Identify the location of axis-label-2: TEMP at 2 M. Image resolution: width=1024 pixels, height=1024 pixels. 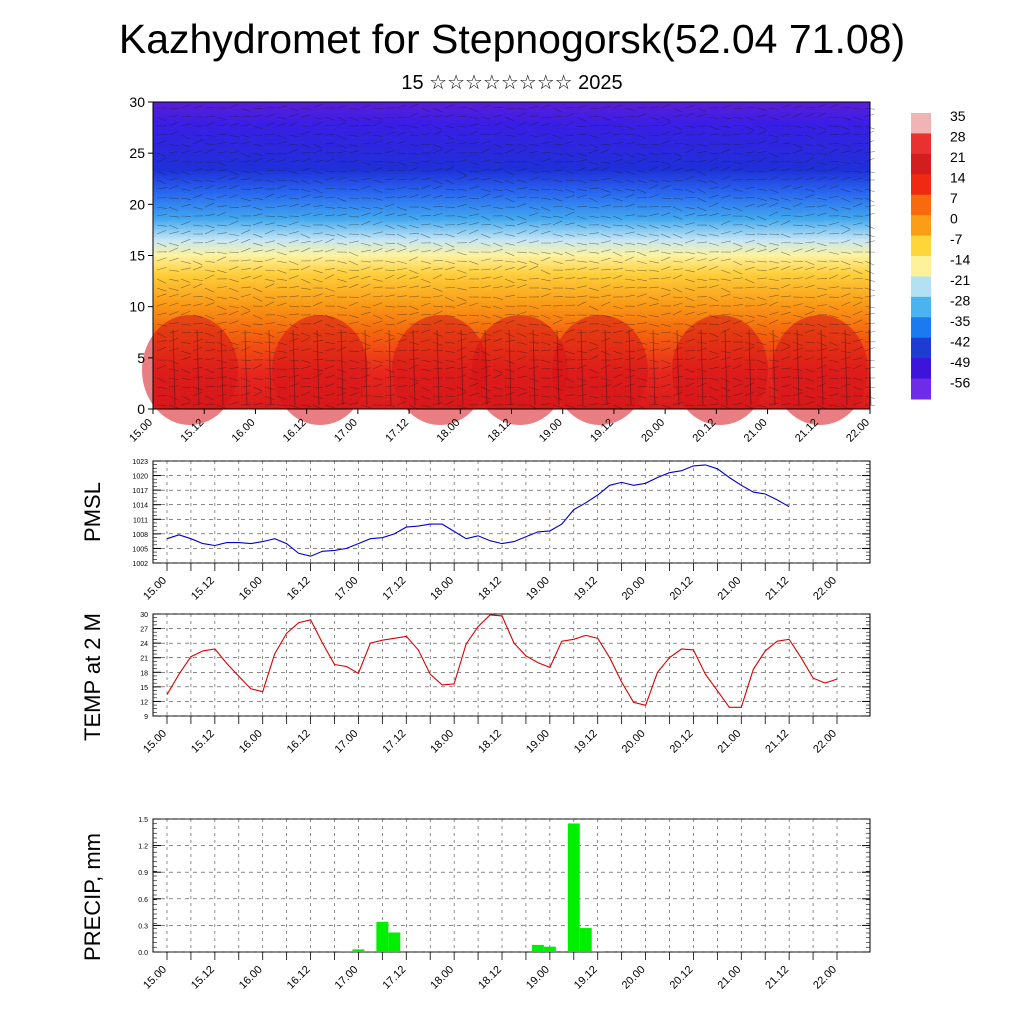
(92, 677).